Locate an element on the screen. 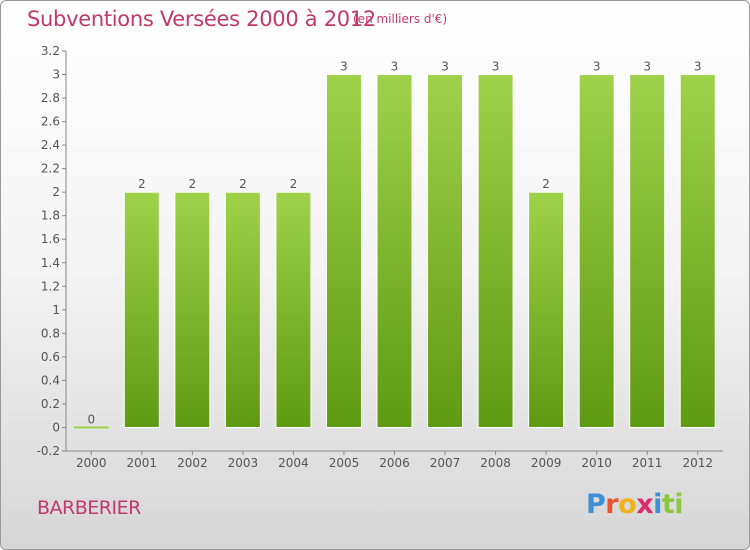 This screenshot has height=550, width=750. y-tick-label: 0.4 is located at coordinates (50, 380).